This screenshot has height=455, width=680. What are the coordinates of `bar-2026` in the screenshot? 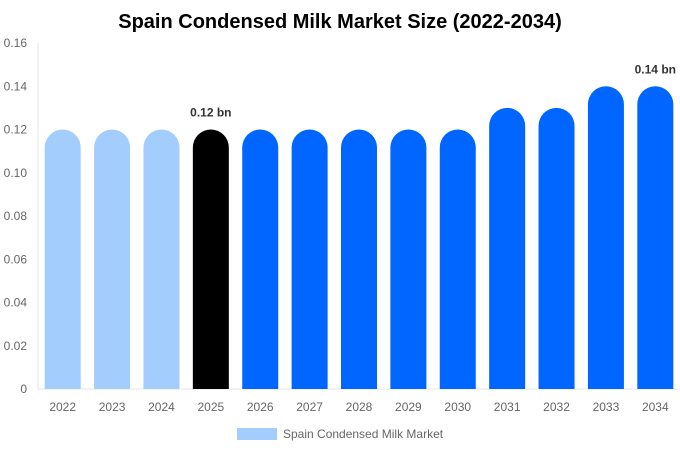 It's located at (260, 259).